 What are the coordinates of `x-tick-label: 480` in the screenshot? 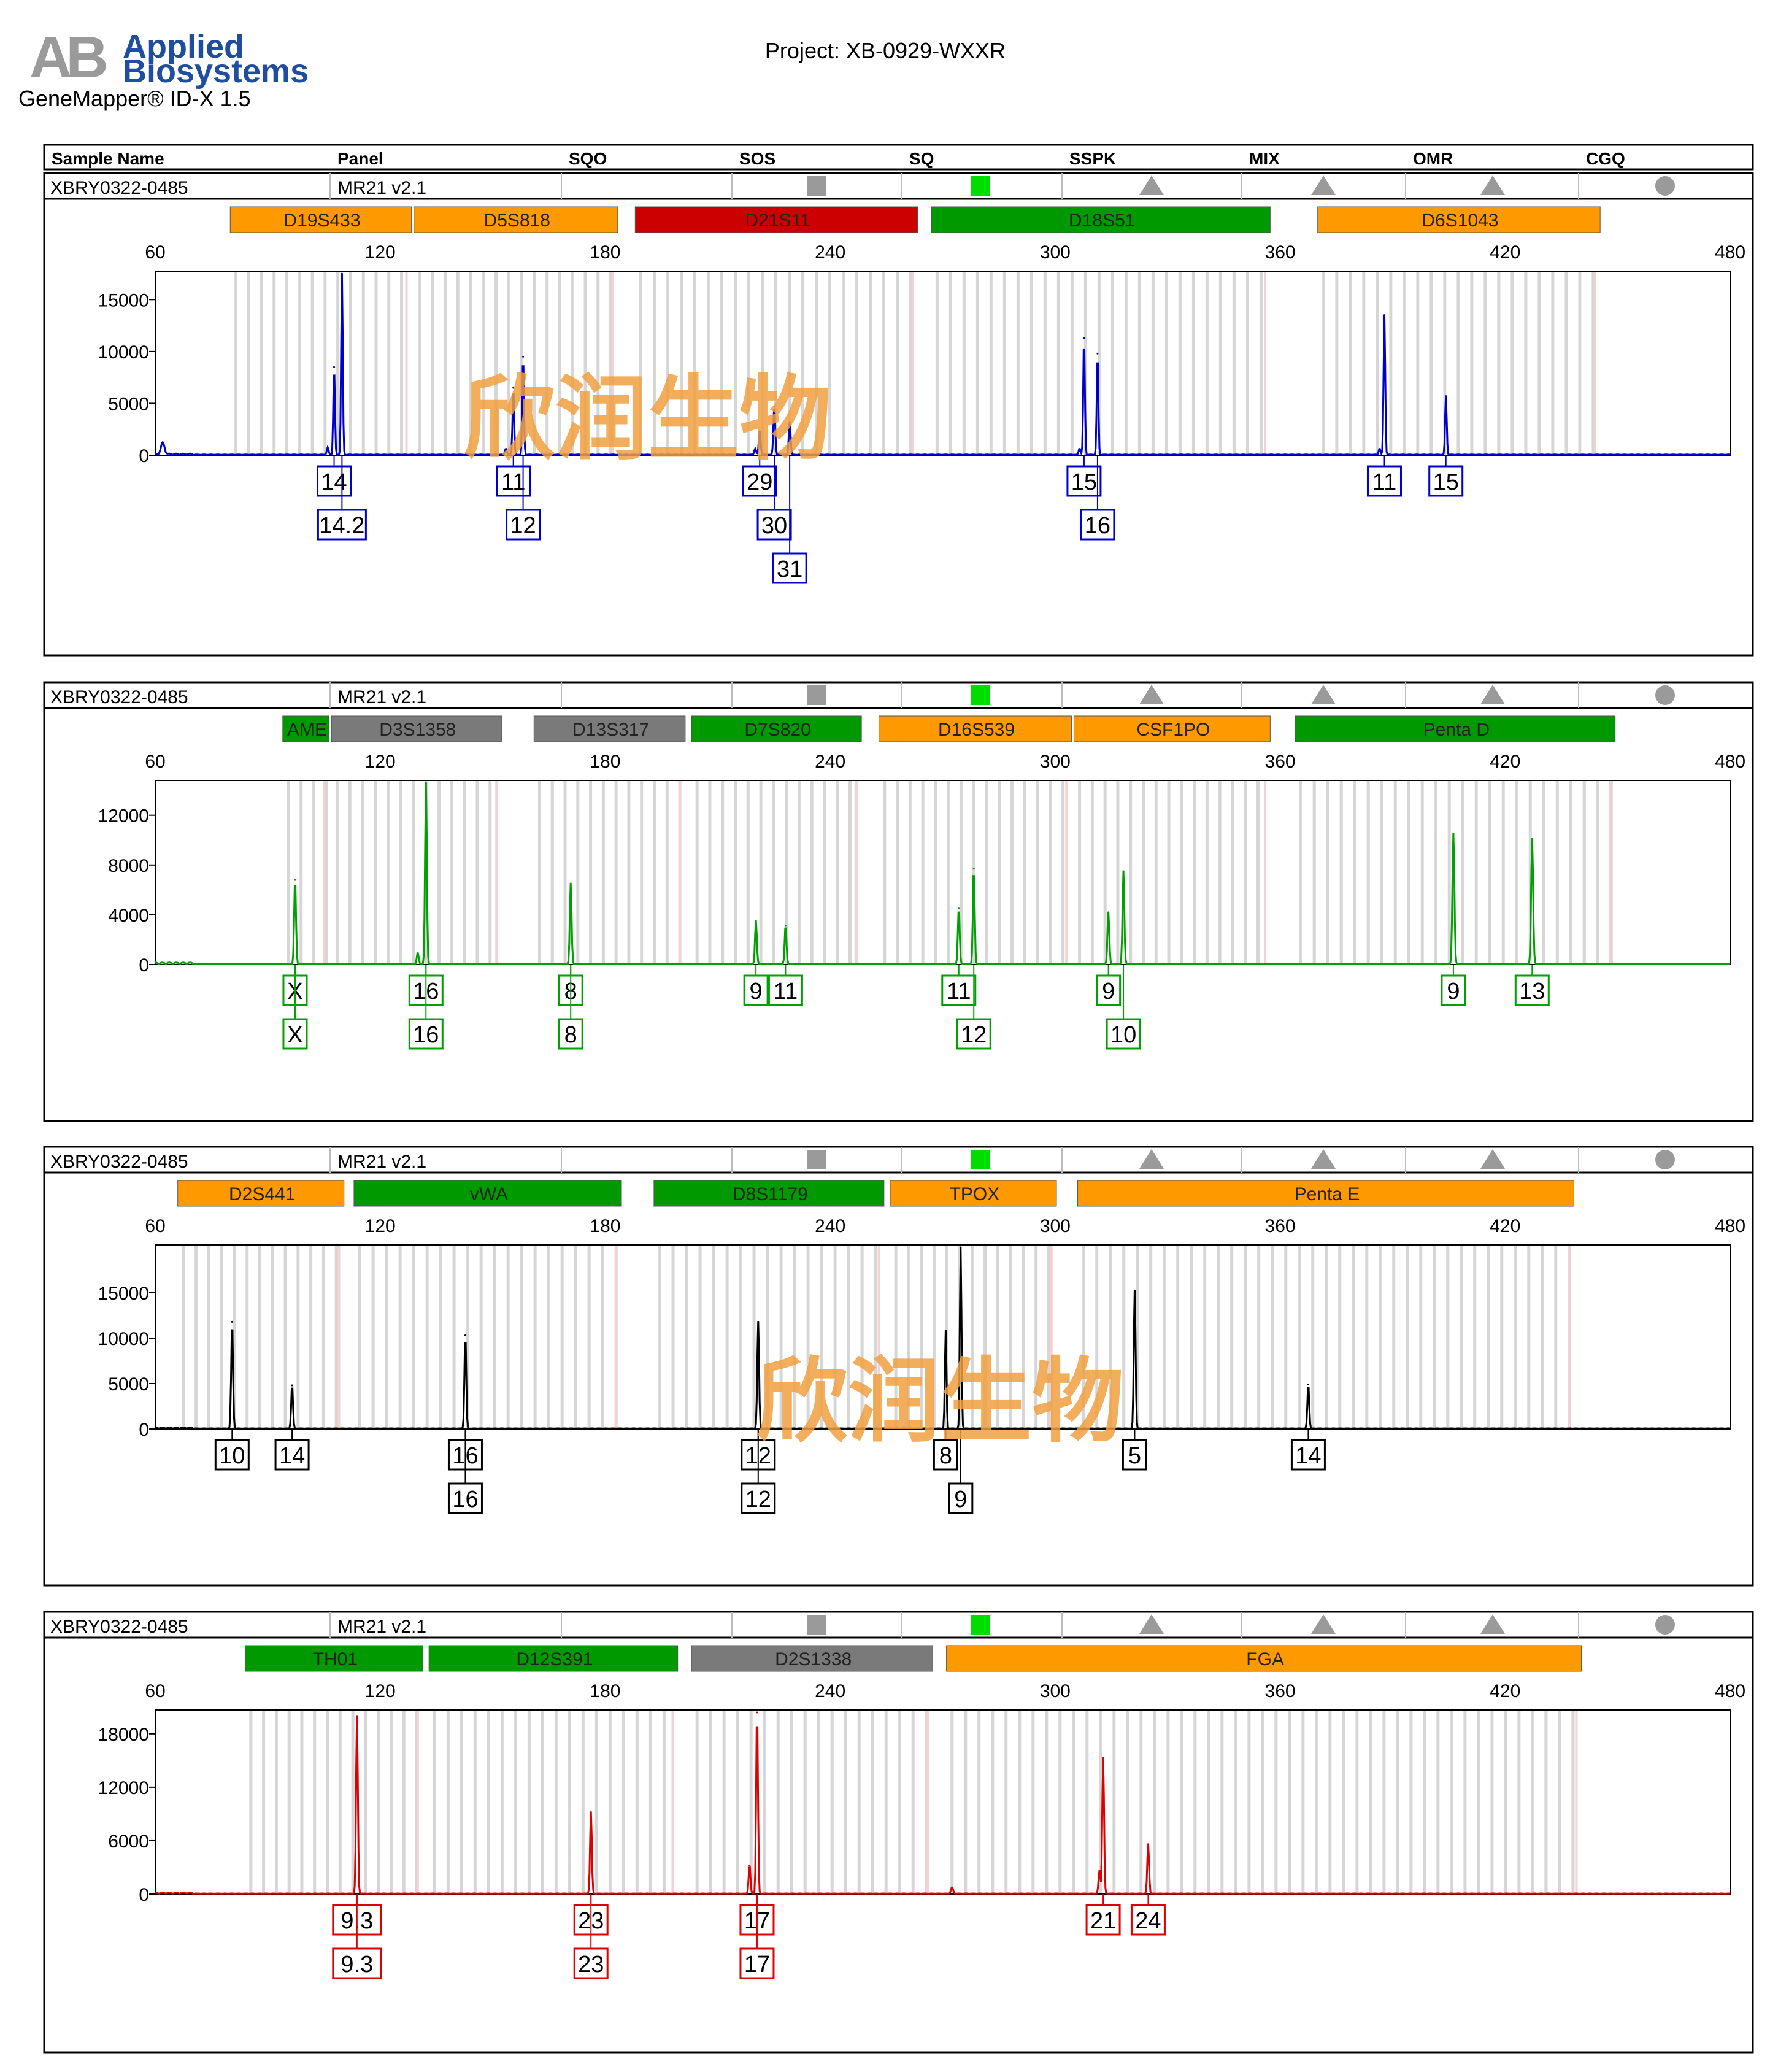 It's located at (1730, 1226).